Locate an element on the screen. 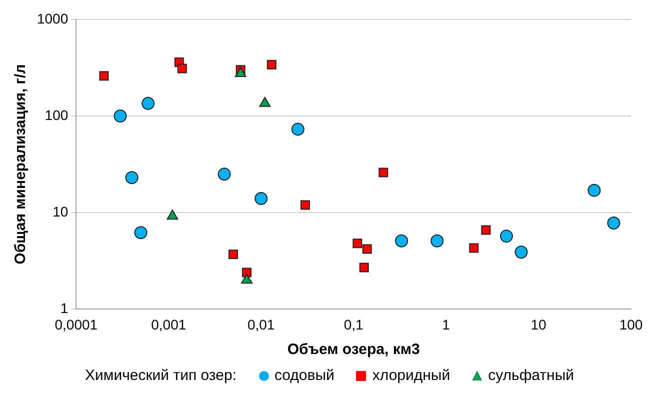 The width and height of the screenshot is (659, 410). y-tick-label: 100 is located at coordinates (56, 114).